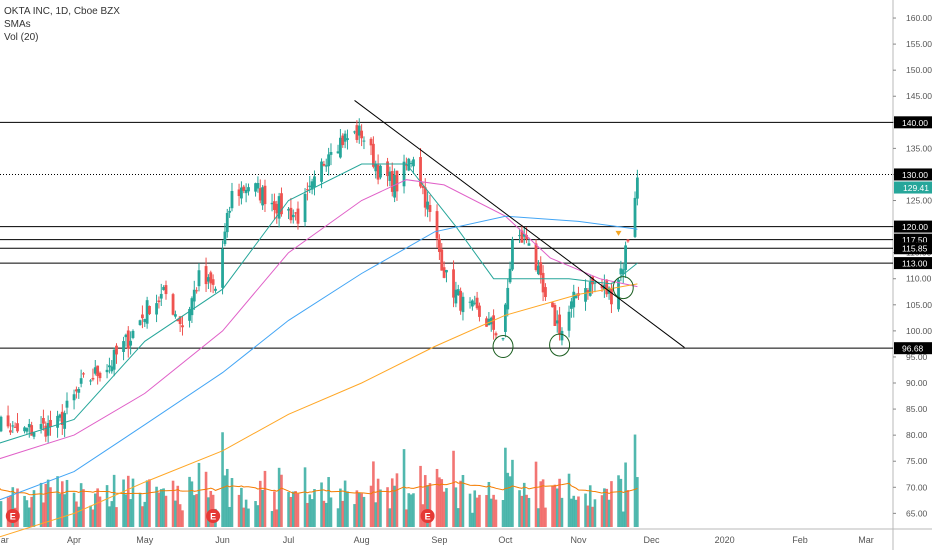  What do you see at coordinates (62, 11) in the screenshot?
I see `symbol-title: OKTA INC, 1D, Cboe BZX` at bounding box center [62, 11].